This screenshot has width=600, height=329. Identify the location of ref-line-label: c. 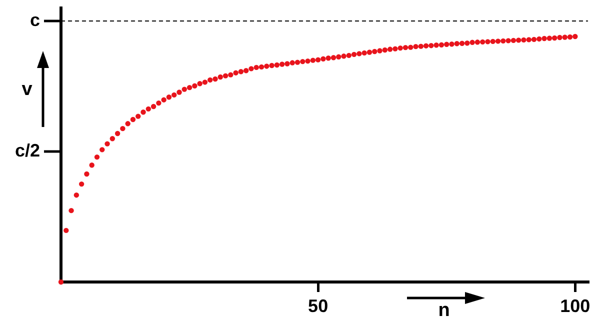
(35, 20).